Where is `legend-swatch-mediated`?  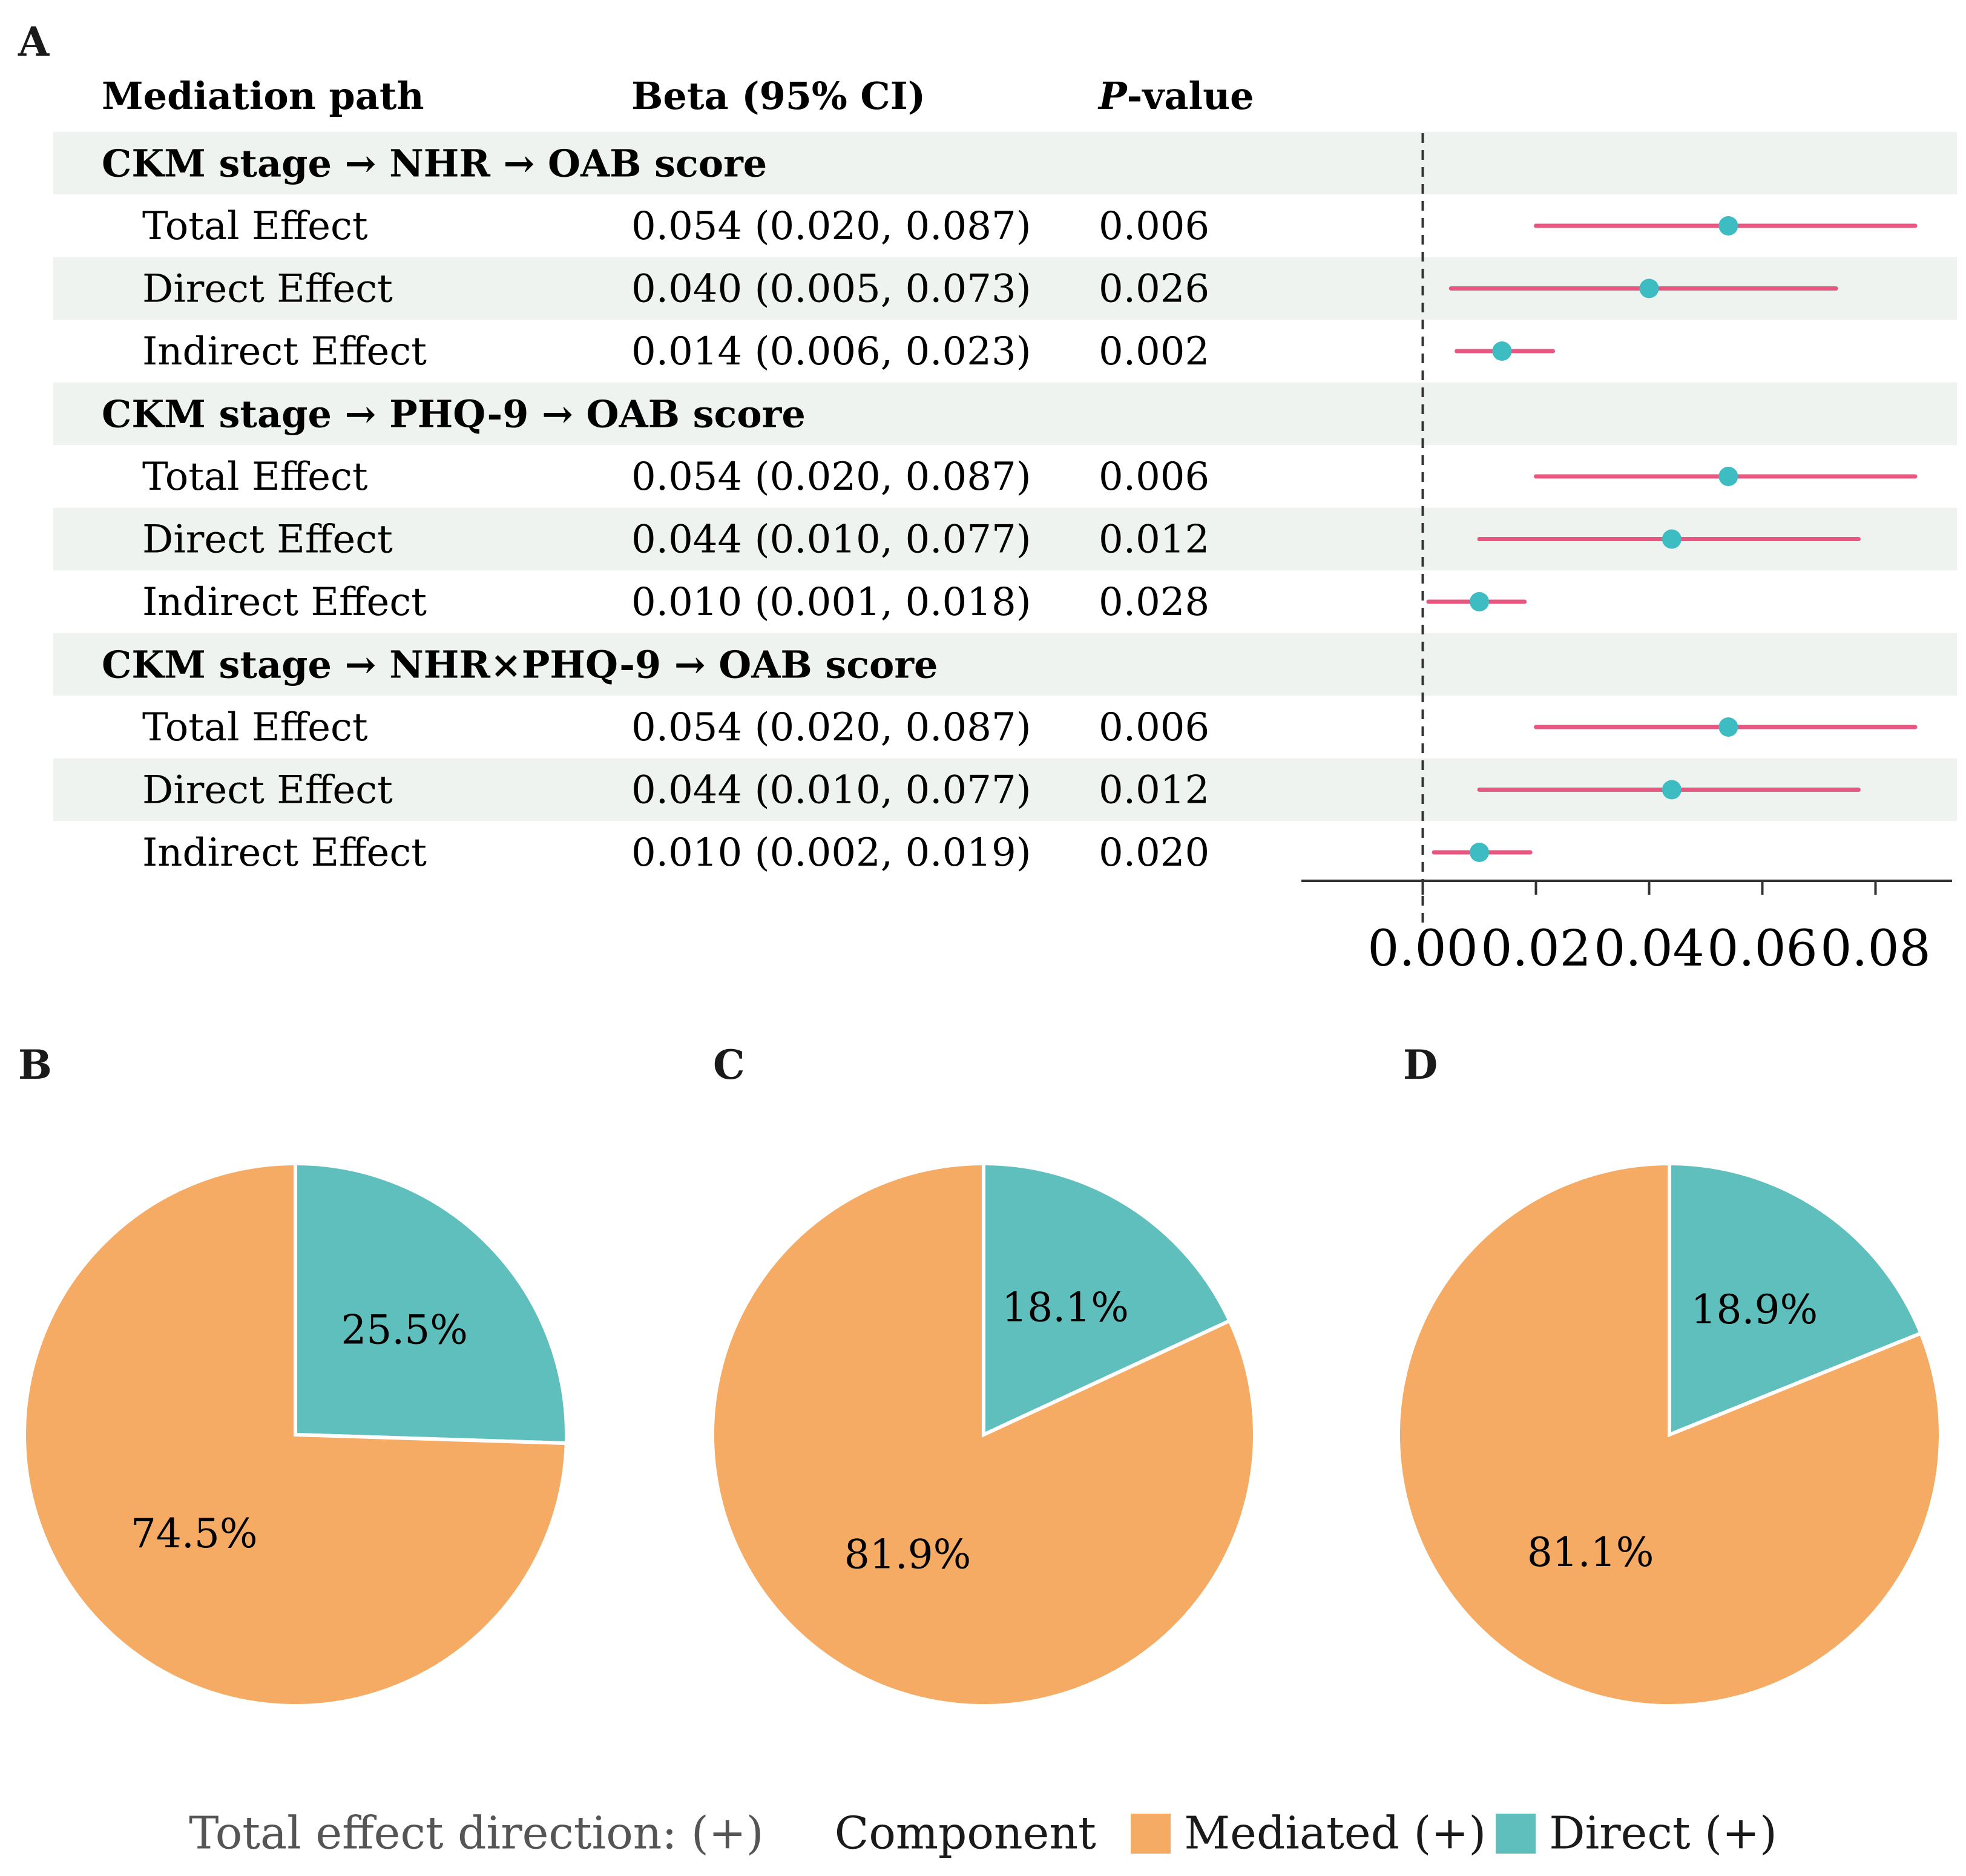
legend-swatch-mediated is located at coordinates (1151, 1833).